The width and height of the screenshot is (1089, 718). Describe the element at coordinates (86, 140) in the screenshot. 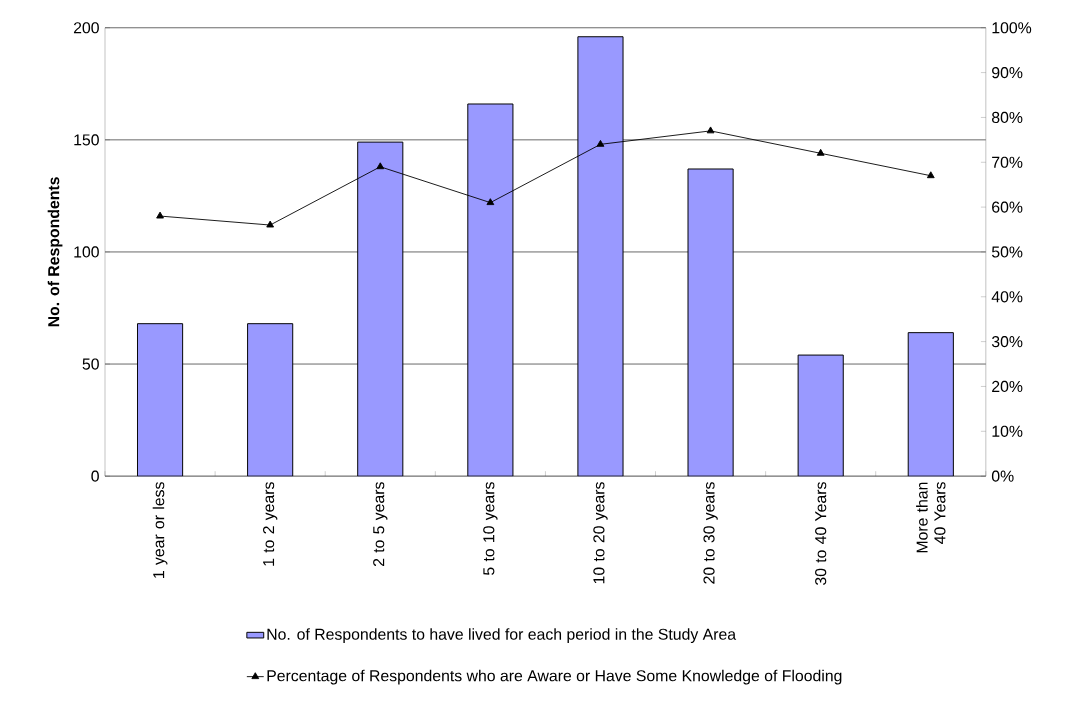

I see `y-tick-label: 150` at that location.